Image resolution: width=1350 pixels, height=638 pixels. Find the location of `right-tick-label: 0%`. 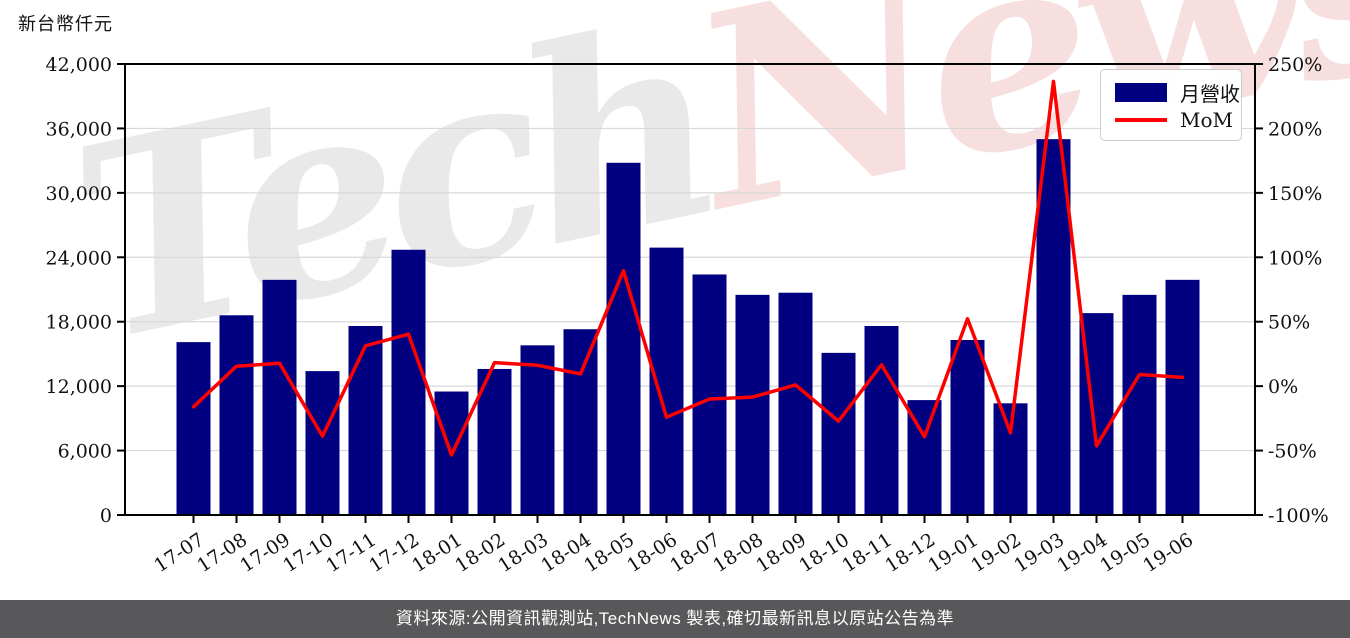

right-tick-label: 0% is located at coordinates (1283, 387).